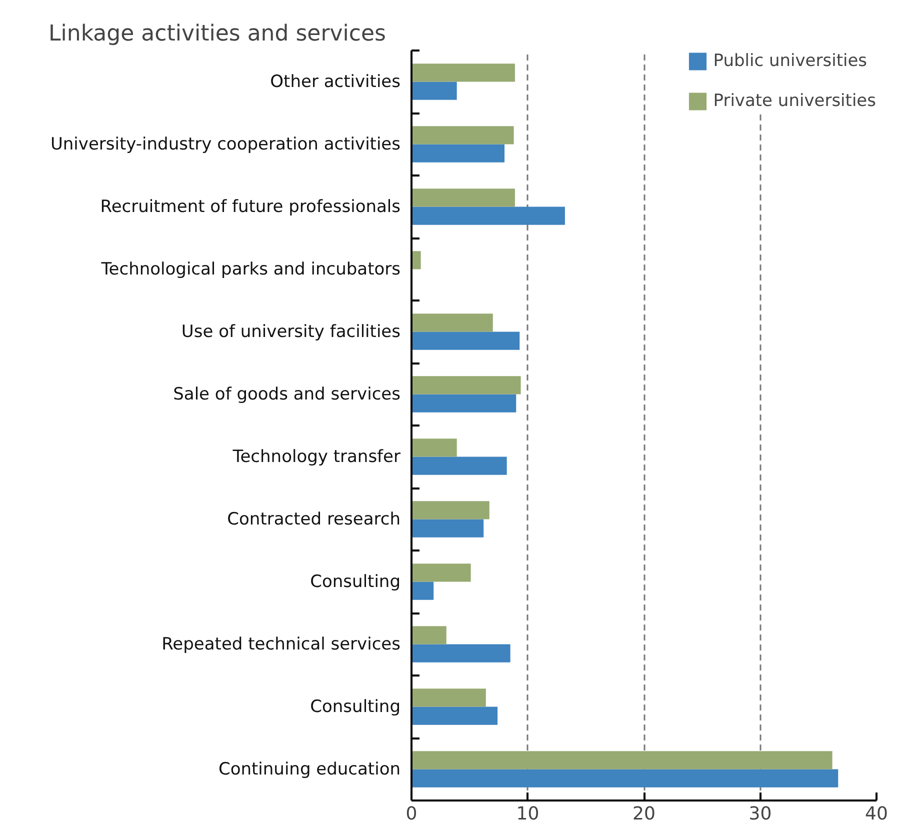 The image size is (900, 823). What do you see at coordinates (316, 456) in the screenshot?
I see `y-tick-label: Technology transfer` at bounding box center [316, 456].